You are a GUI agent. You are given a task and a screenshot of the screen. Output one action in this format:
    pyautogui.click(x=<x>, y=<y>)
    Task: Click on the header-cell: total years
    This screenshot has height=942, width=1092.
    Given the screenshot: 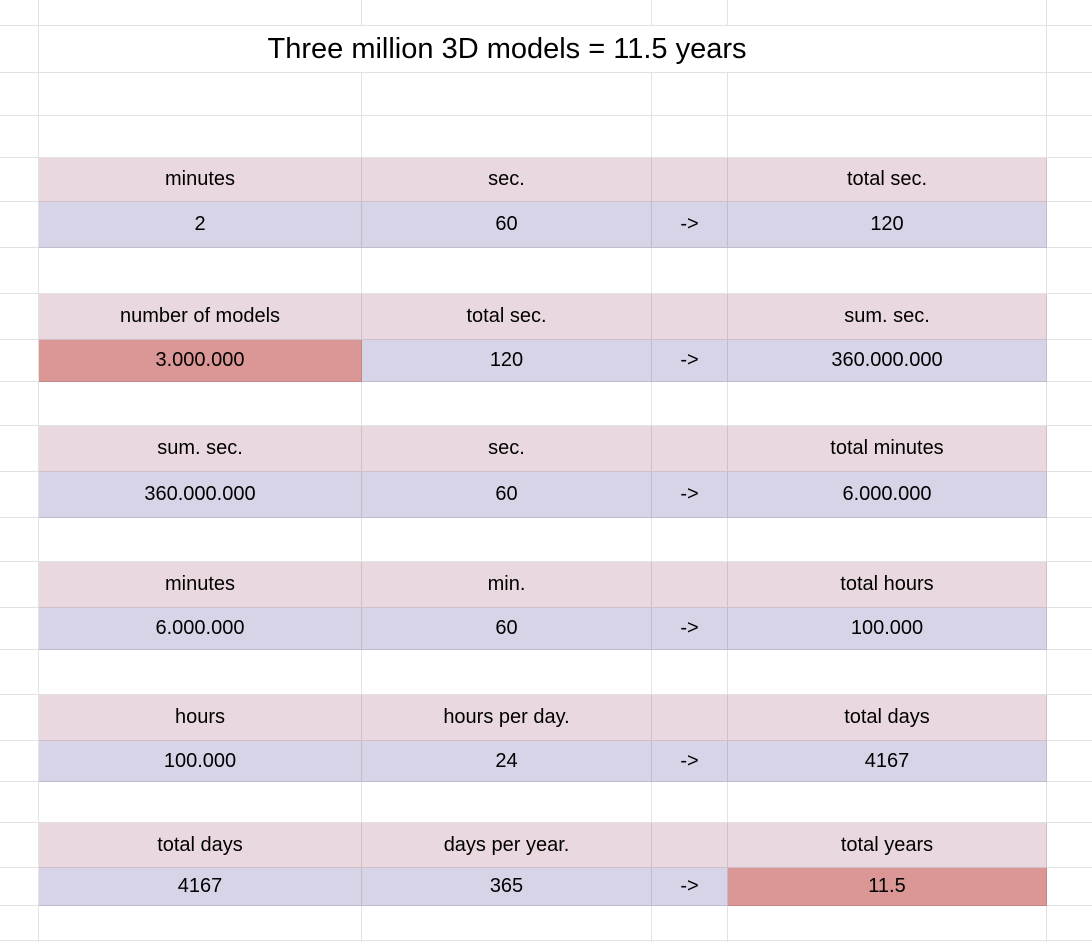 What is the action you would take?
    pyautogui.click(x=887, y=845)
    